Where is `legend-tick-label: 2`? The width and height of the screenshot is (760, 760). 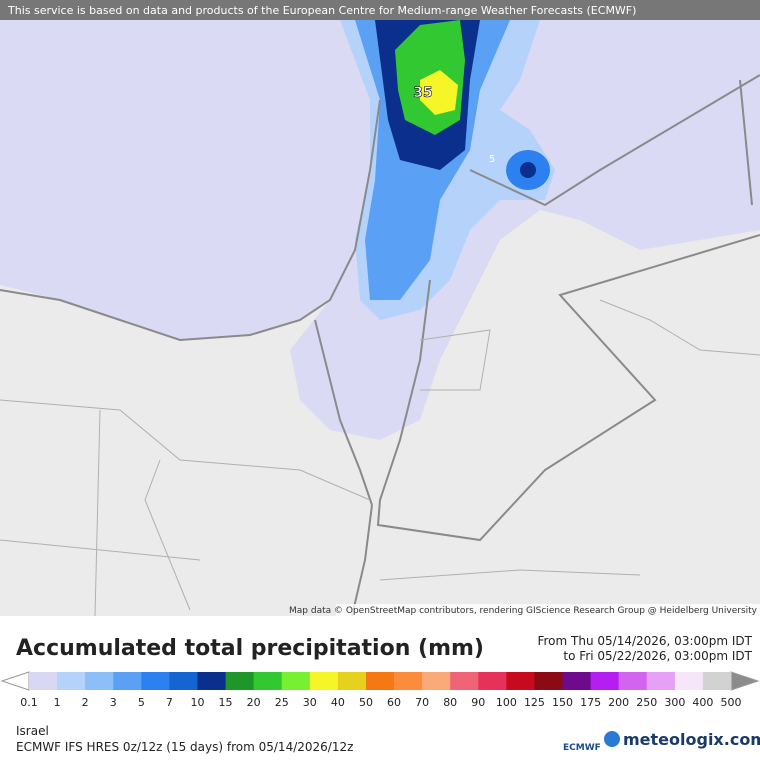
legend-tick-label: 2 is located at coordinates (85, 702).